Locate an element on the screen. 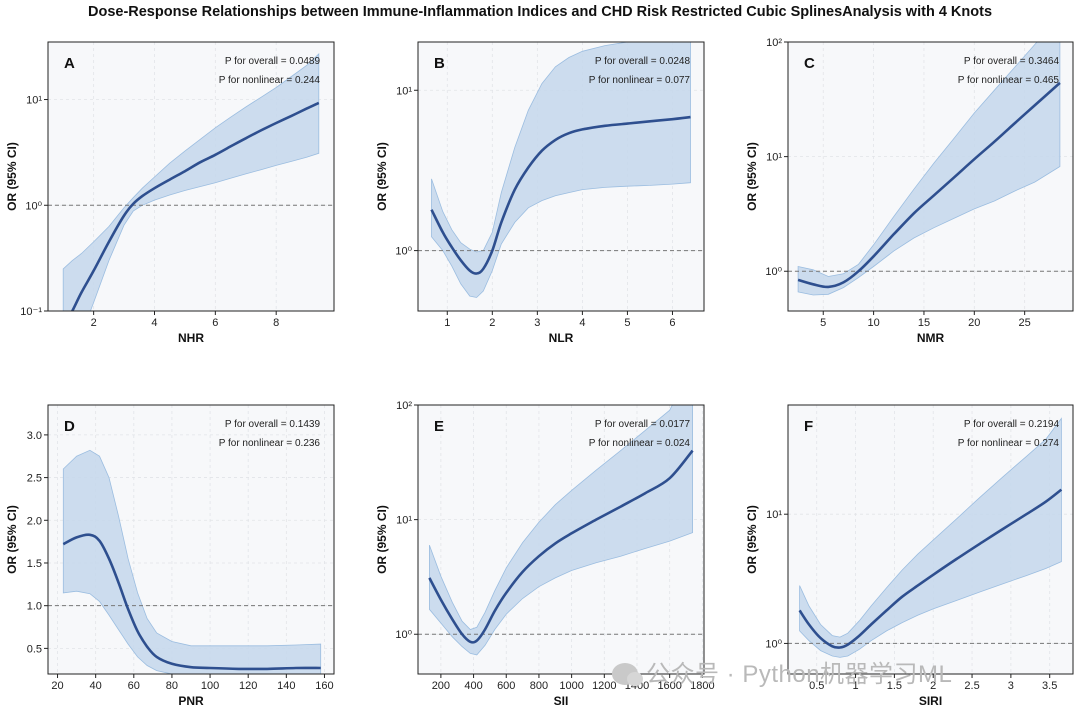  ci-band-e is located at coordinates (560, 530).